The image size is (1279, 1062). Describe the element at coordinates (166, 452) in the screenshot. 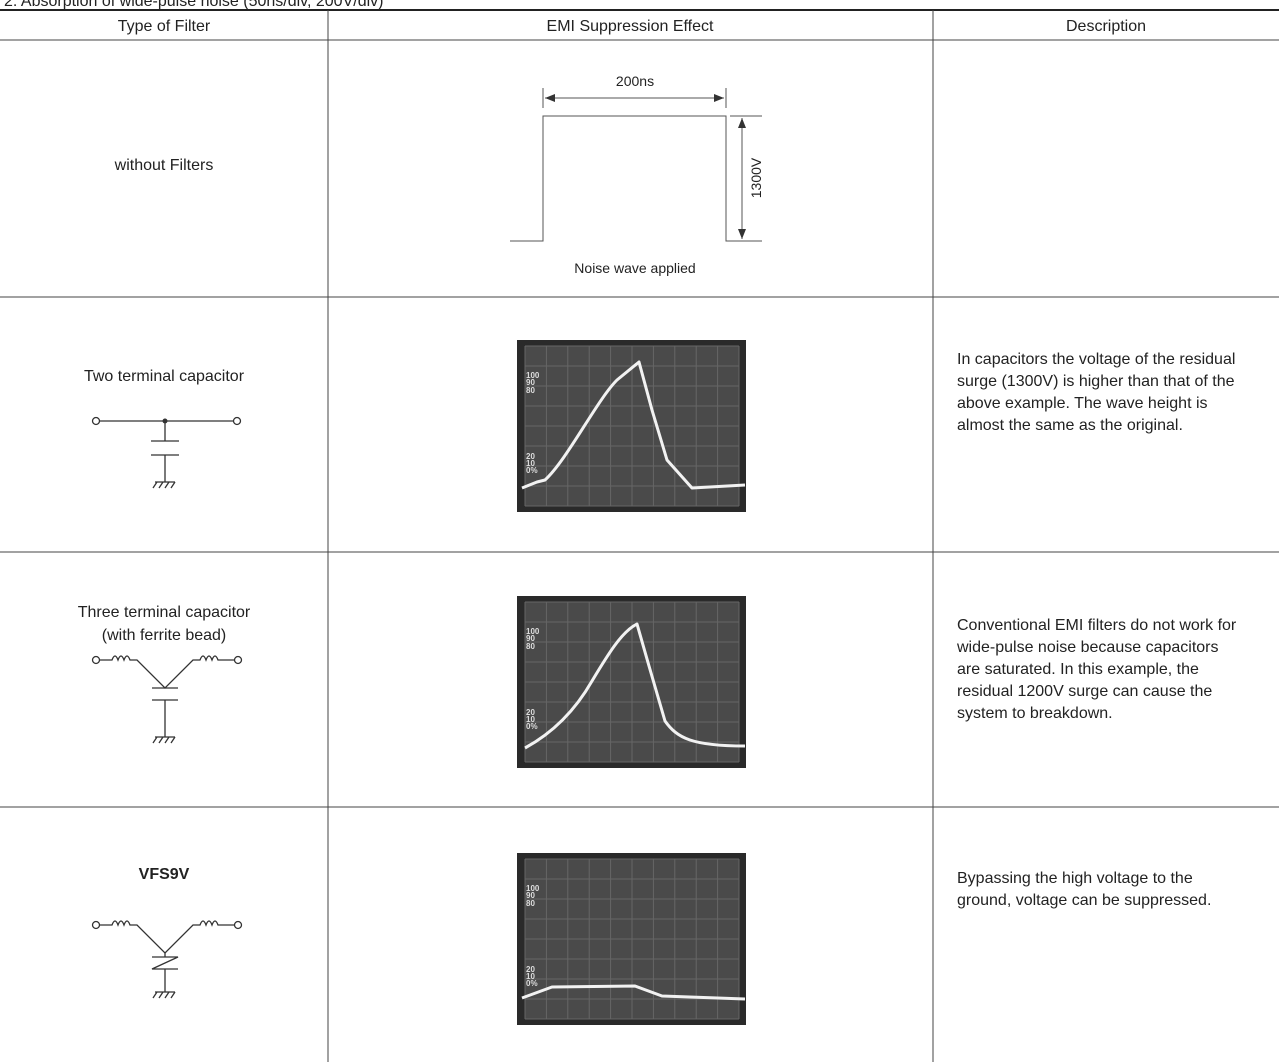

I see `circuit-two-terminal` at that location.